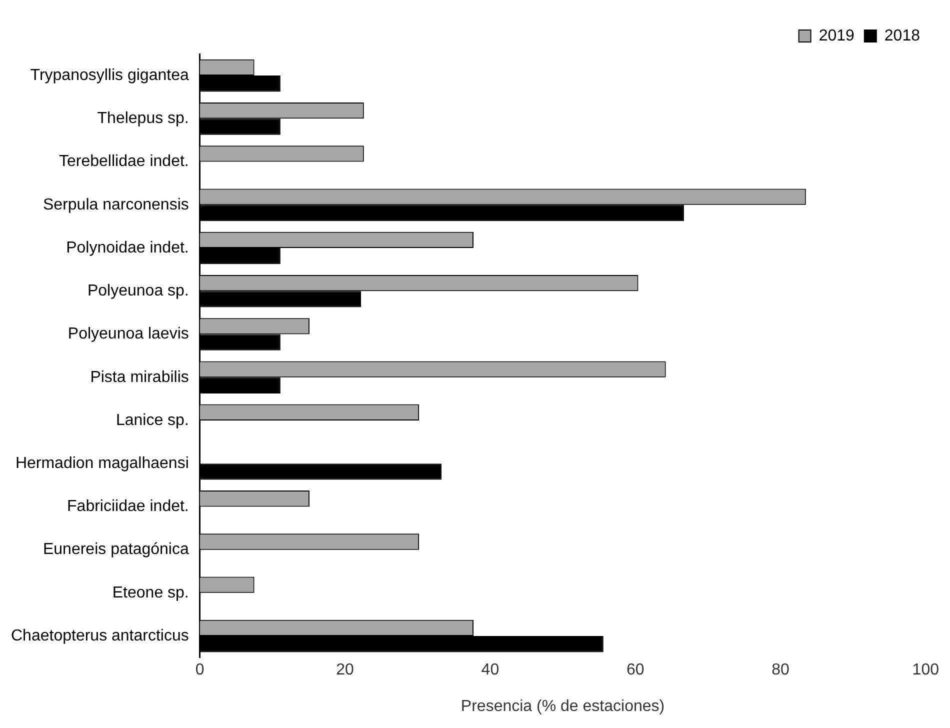 This screenshot has height=728, width=950. What do you see at coordinates (127, 247) in the screenshot?
I see `y-tick-label: Polynoidae indet.` at bounding box center [127, 247].